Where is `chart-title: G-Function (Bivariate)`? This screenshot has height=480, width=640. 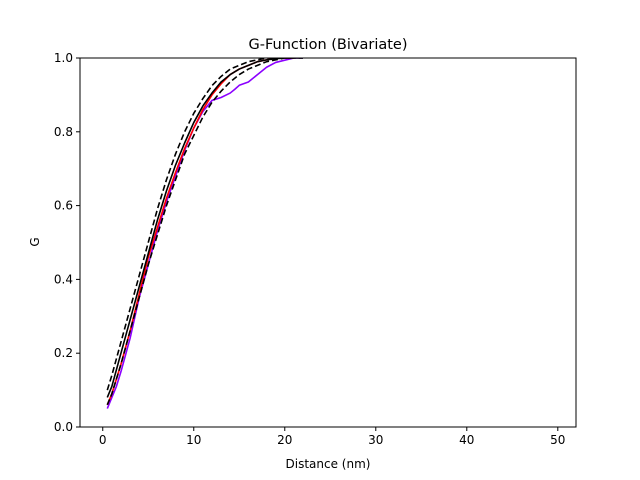 chart-title: G-Function (Bivariate) is located at coordinates (328, 45).